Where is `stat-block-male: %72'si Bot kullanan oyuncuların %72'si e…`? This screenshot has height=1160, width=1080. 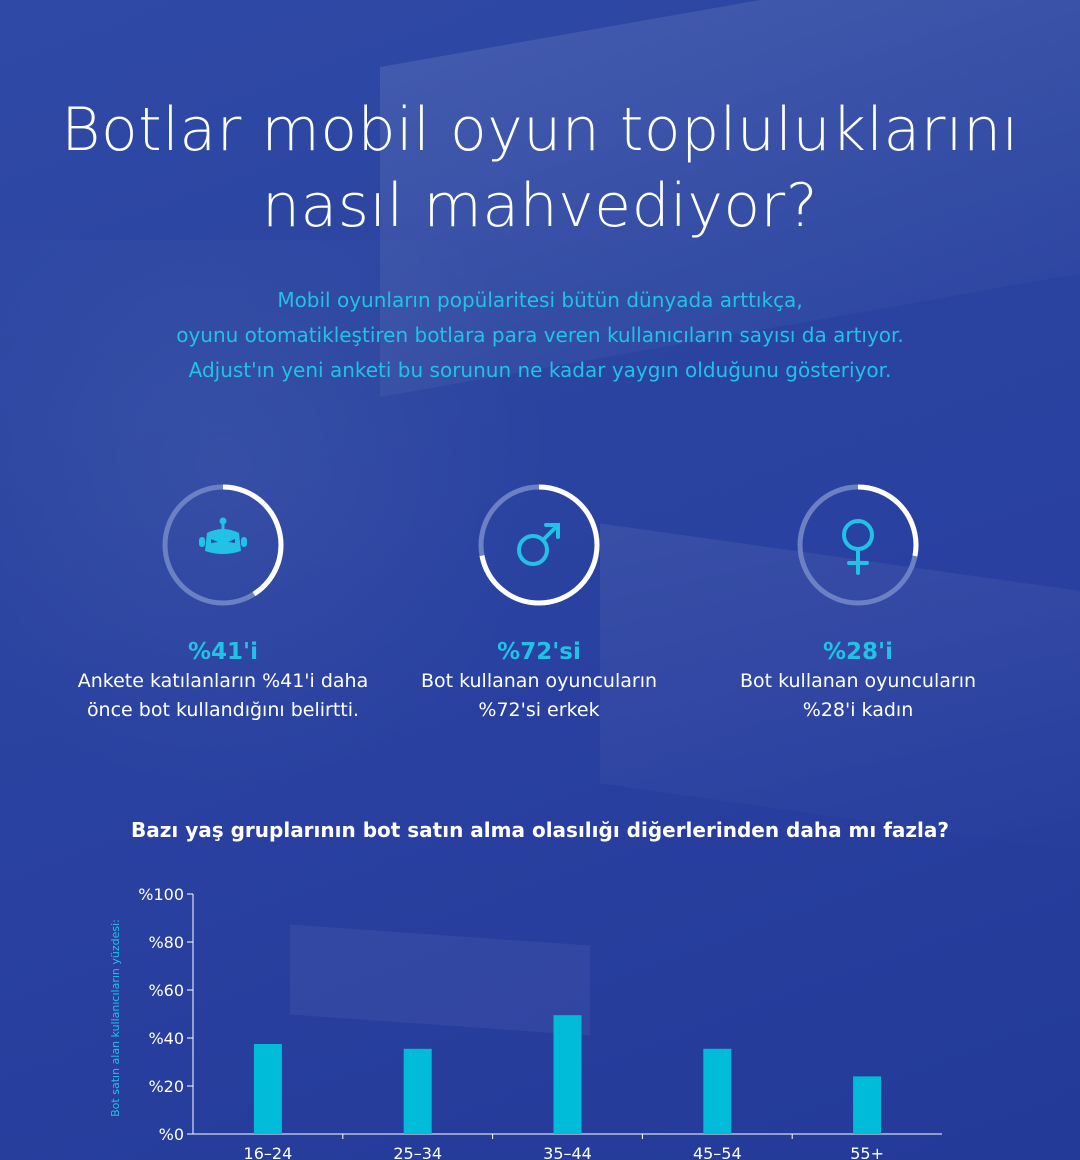
stat-block-male: %72'si Bot kullanan oyuncuların %72'si e… is located at coordinates (539, 604).